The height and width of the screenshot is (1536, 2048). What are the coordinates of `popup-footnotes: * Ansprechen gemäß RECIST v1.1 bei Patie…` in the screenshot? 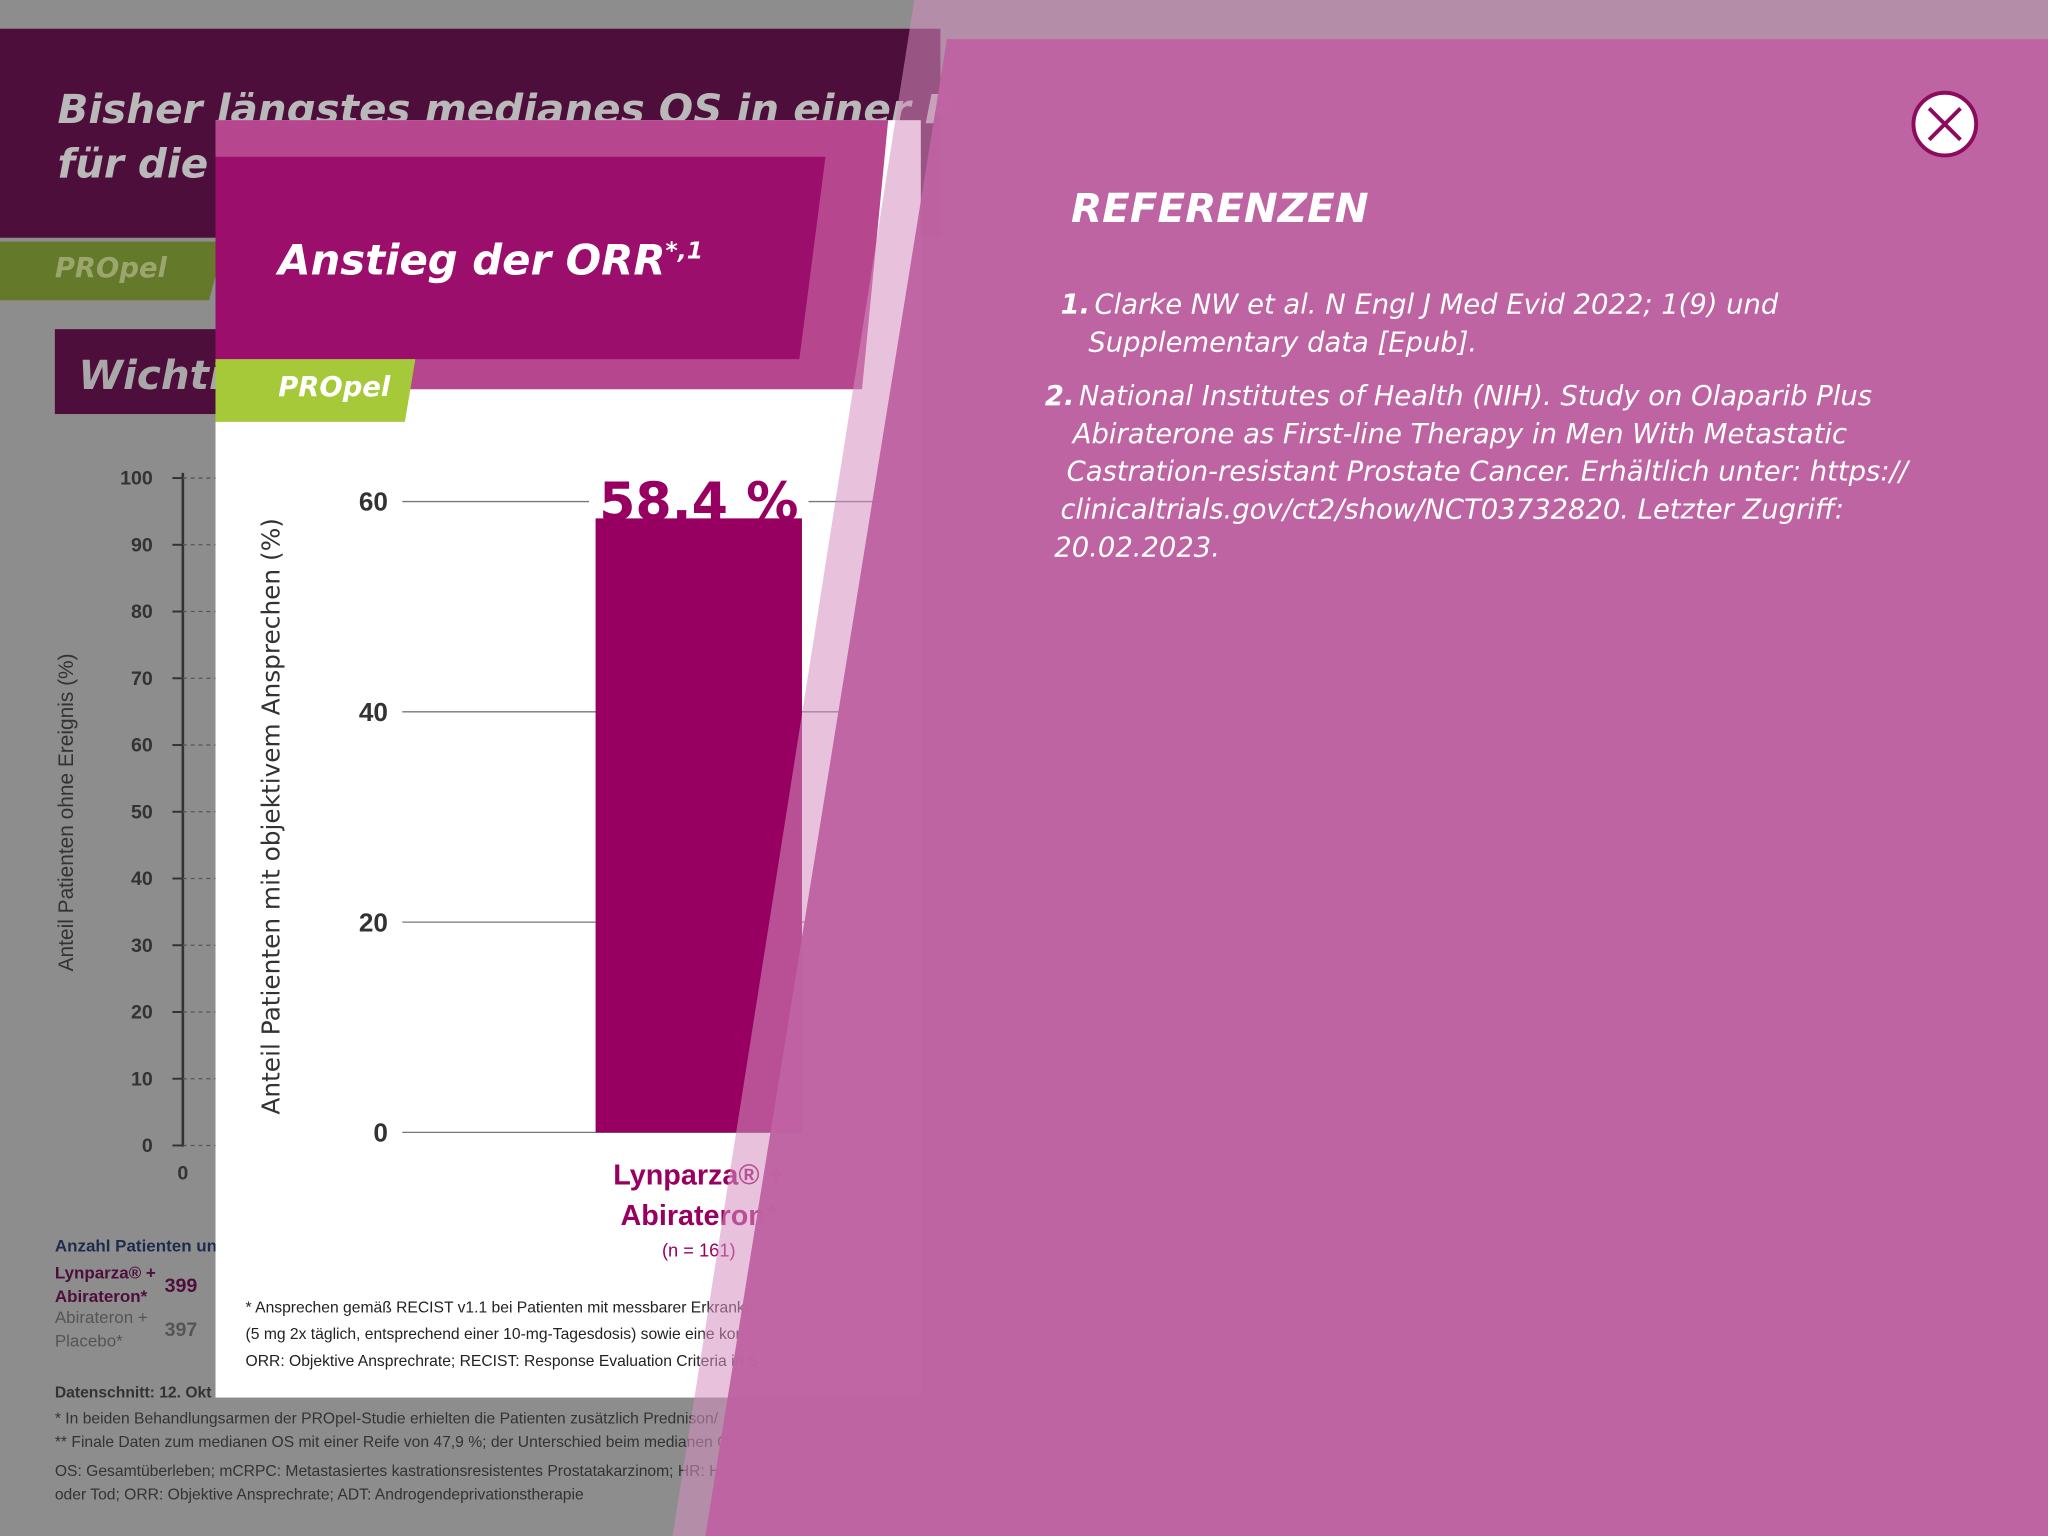 It's located at (502, 1335).